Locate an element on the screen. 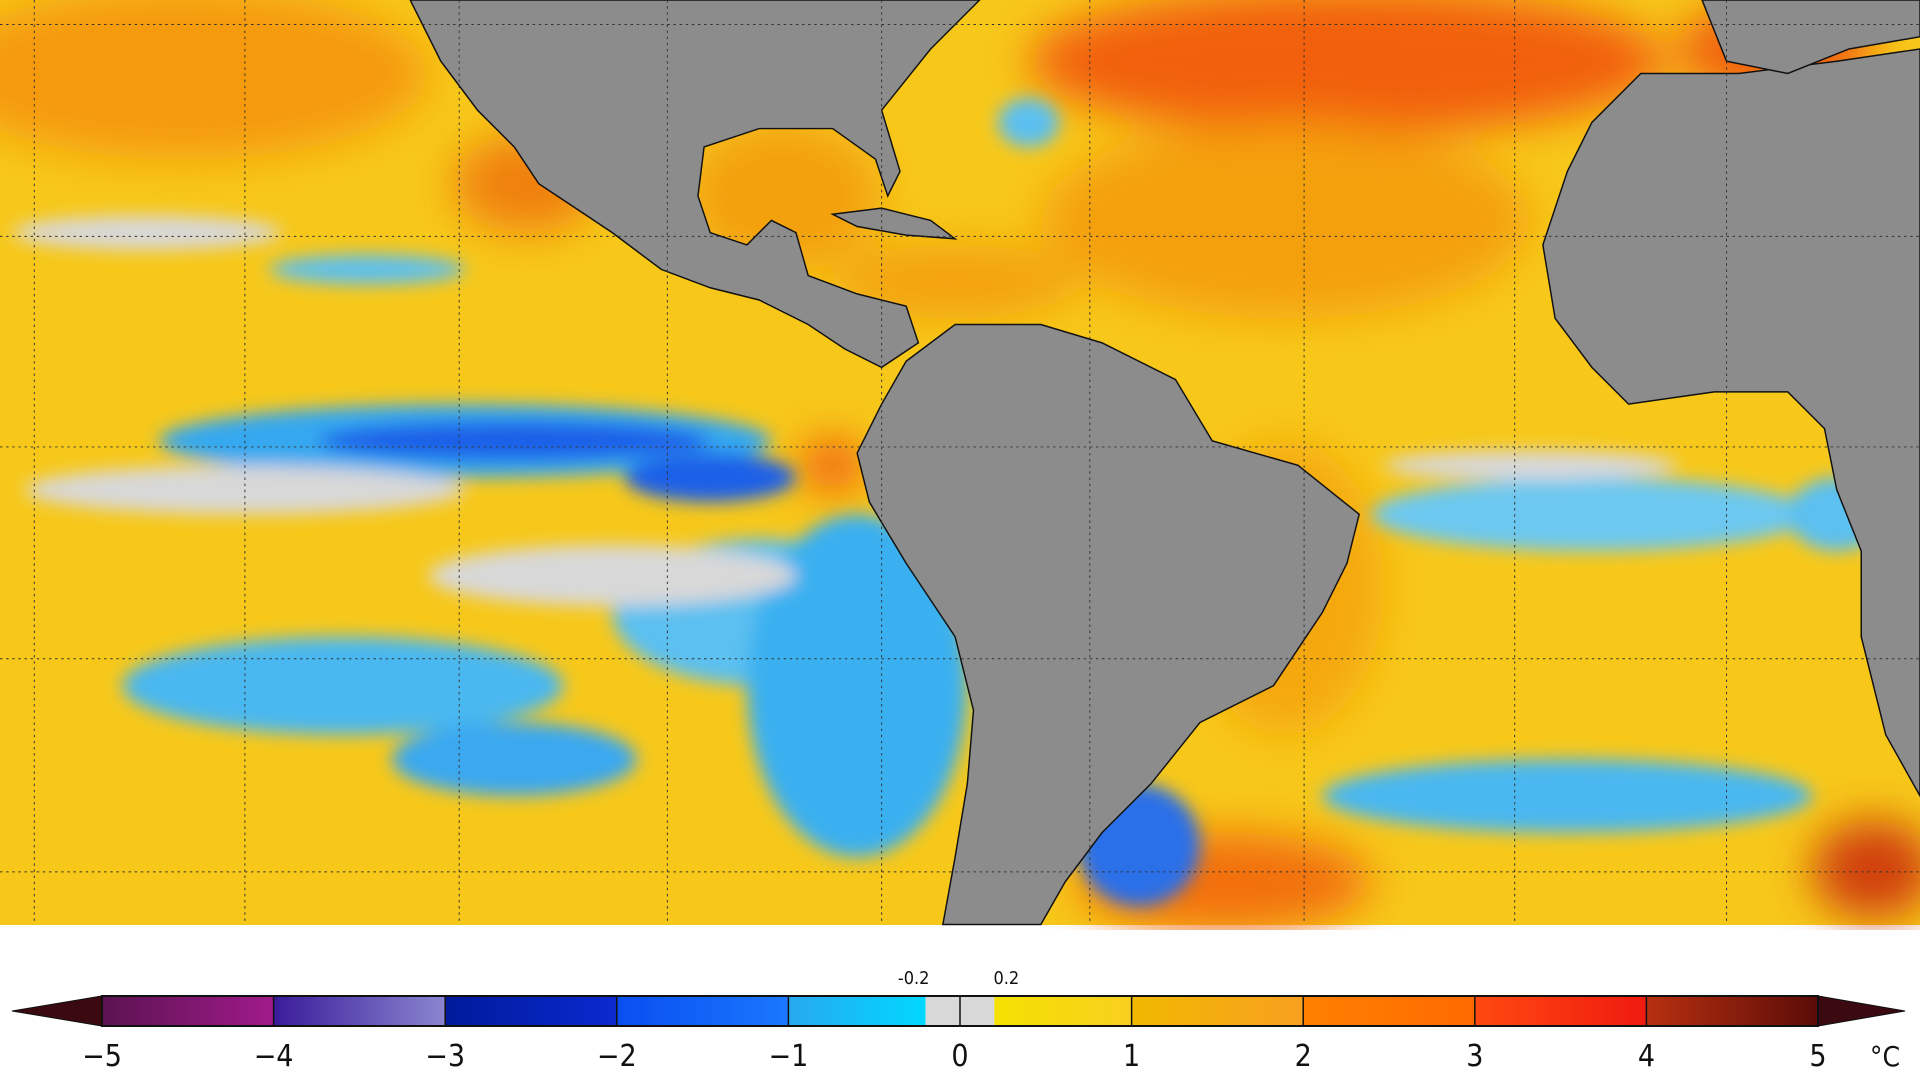  colorbar-tick-label: 0 is located at coordinates (959, 1056).